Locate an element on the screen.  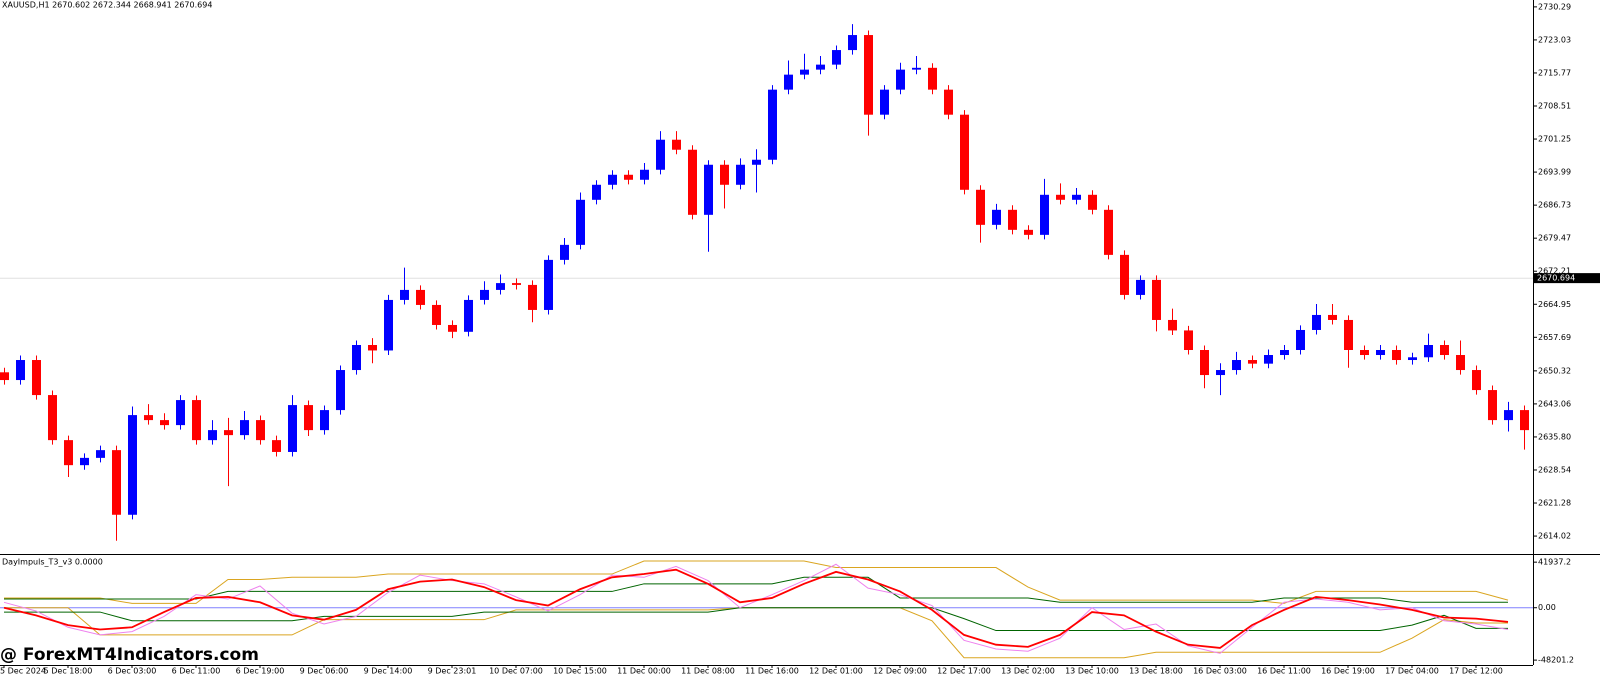
y-tick-label: 2635.80 is located at coordinates (1554, 436).